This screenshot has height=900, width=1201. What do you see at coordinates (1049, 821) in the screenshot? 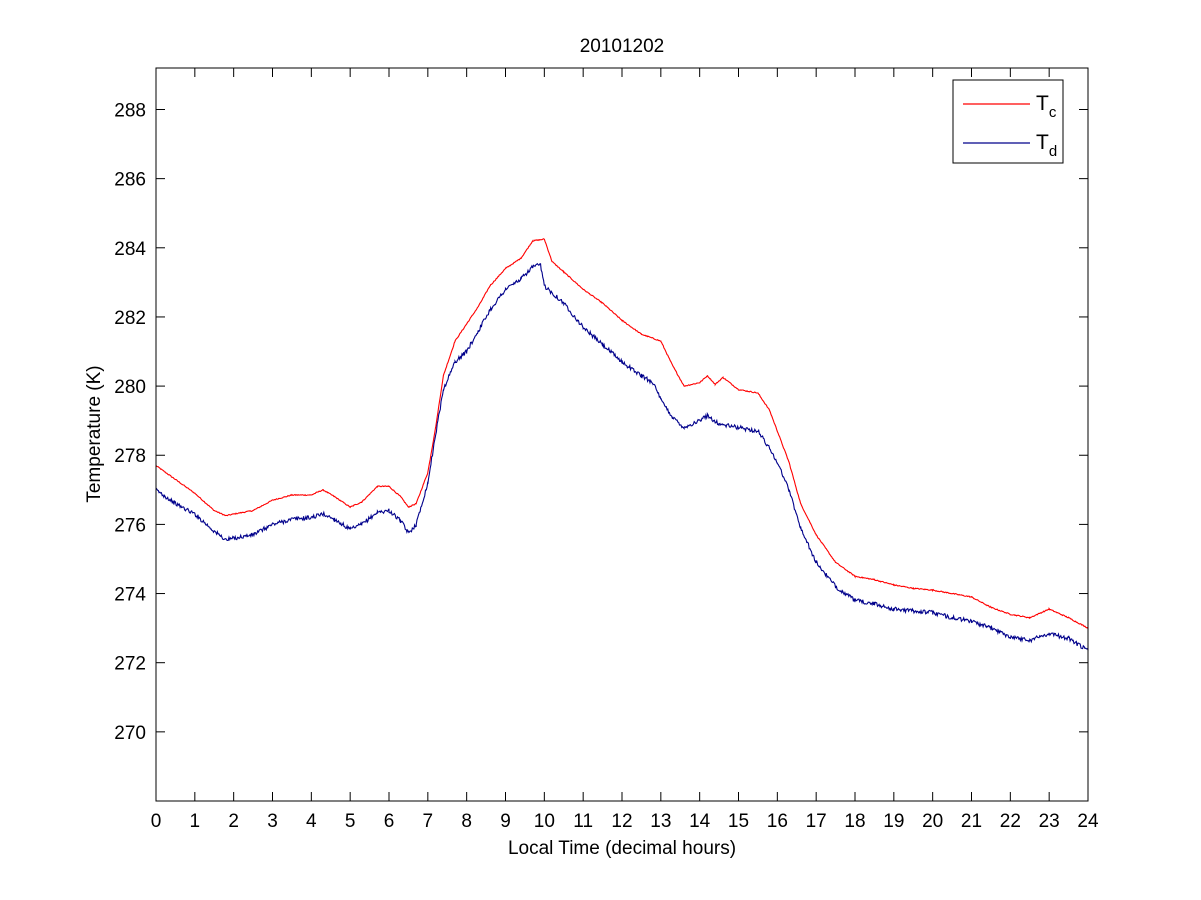
I see `x-tick-label: 23` at bounding box center [1049, 821].